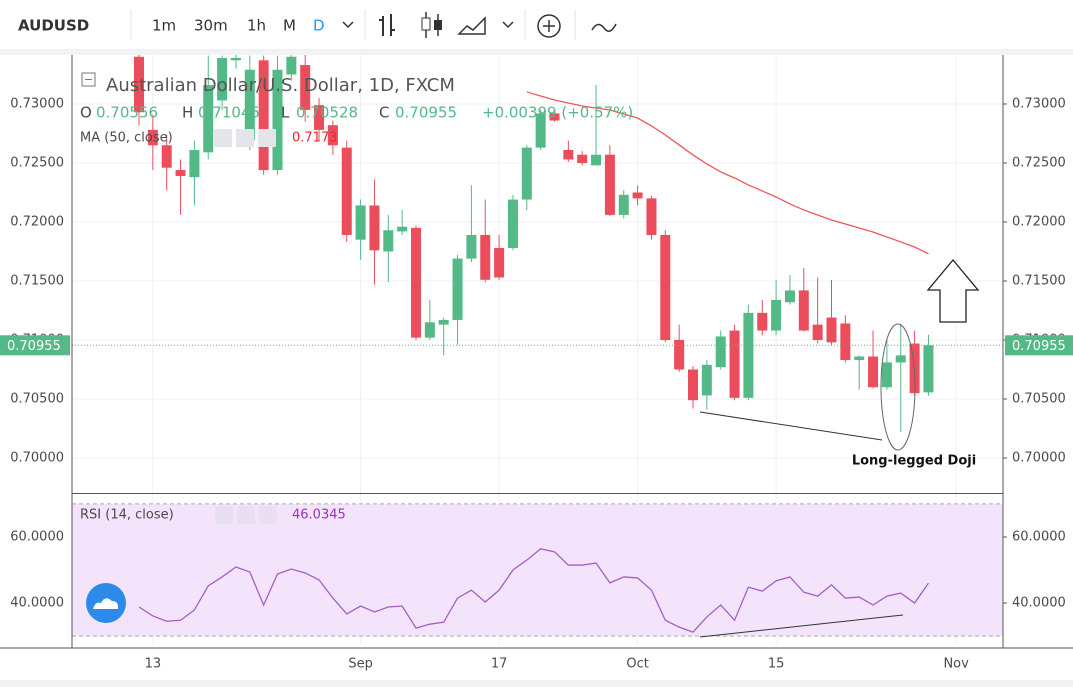 This screenshot has height=687, width=1073. Describe the element at coordinates (289, 26) in the screenshot. I see `interval: M` at that location.